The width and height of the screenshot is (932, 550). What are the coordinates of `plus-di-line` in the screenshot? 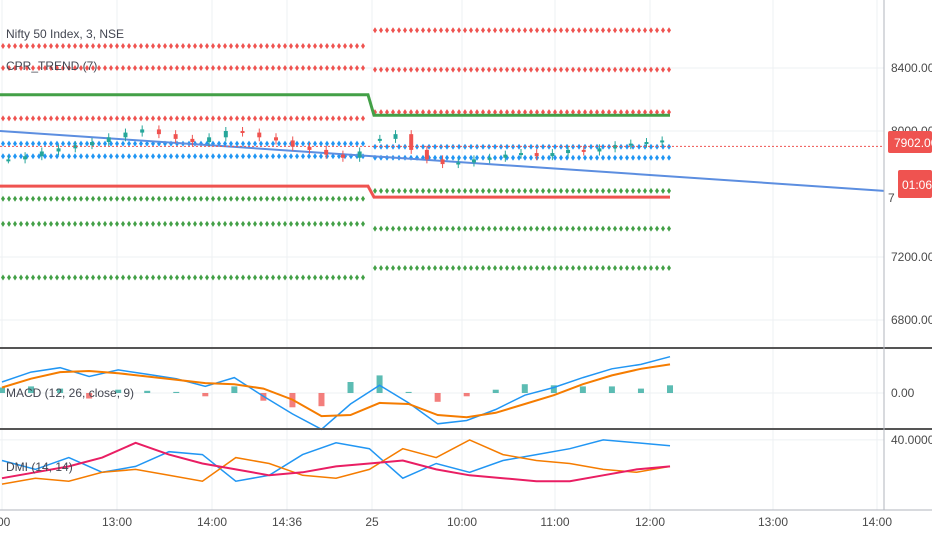 It's located at (336, 460).